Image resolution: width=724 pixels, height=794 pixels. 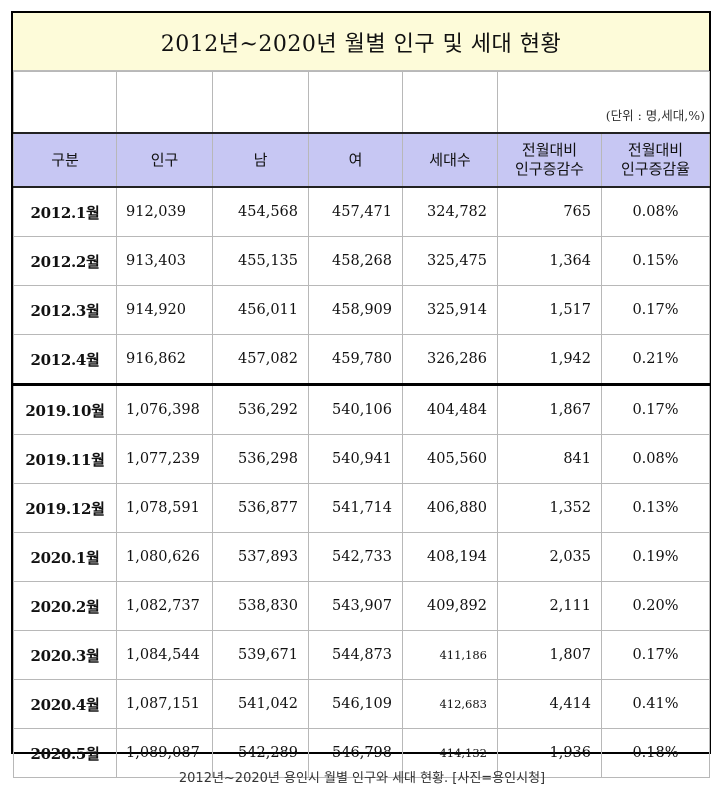 What do you see at coordinates (450, 211) in the screenshot?
I see `households-cell: 324,782` at bounding box center [450, 211].